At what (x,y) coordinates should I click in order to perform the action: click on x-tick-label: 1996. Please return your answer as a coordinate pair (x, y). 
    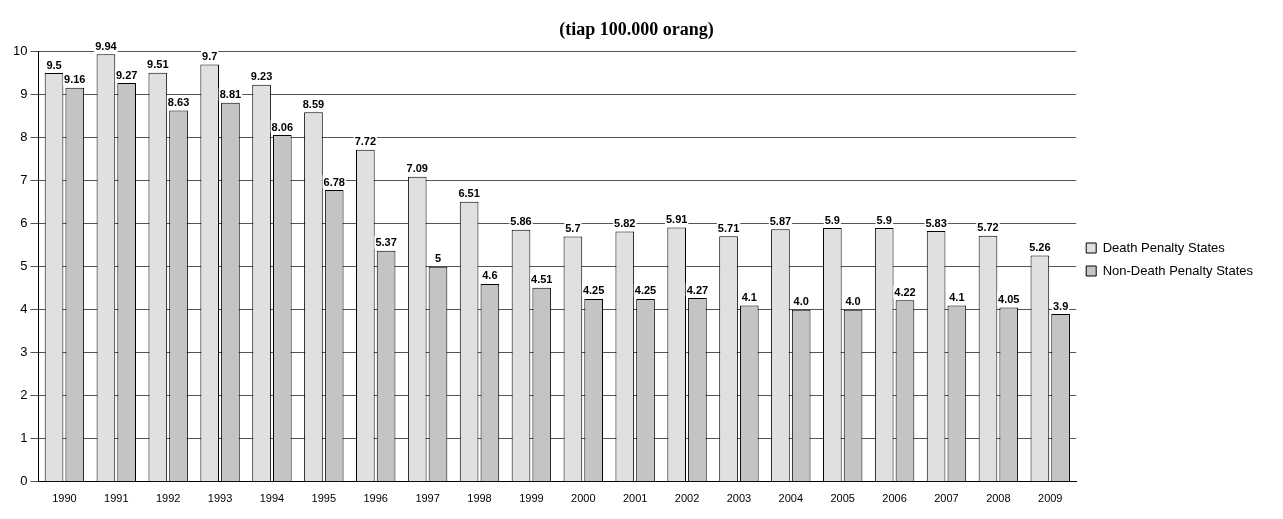
    Looking at the image, I should click on (375, 498).